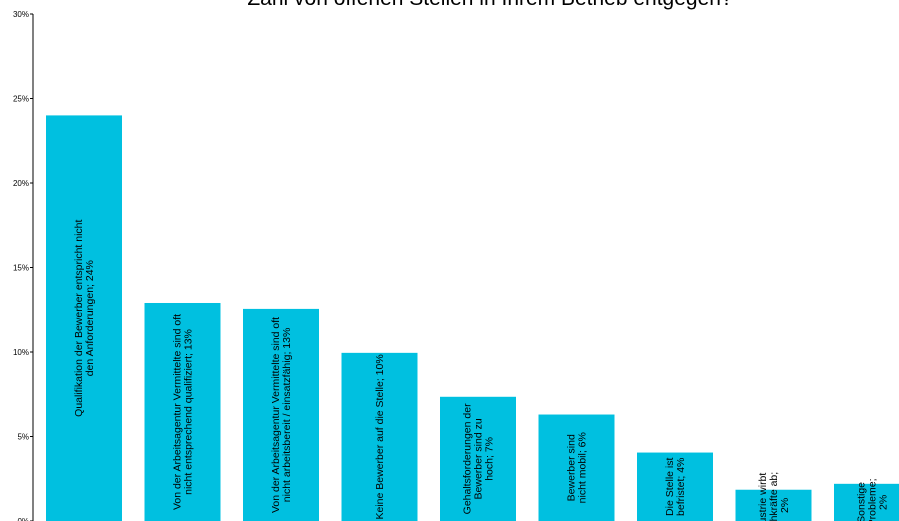 The height and width of the screenshot is (521, 899). I want to click on bar-data-label-line: Fachkräfte ab;, so click(774, 496).